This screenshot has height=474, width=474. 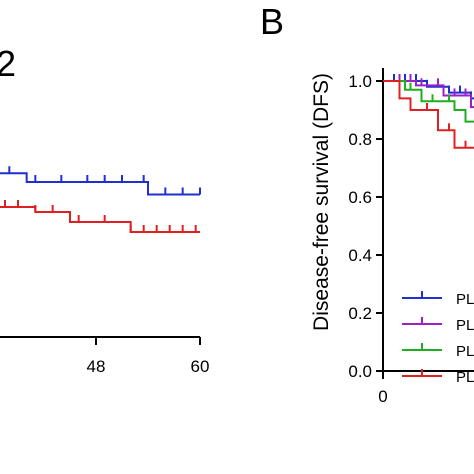 I want to click on legend-label-2: PL, so click(x=465, y=351).